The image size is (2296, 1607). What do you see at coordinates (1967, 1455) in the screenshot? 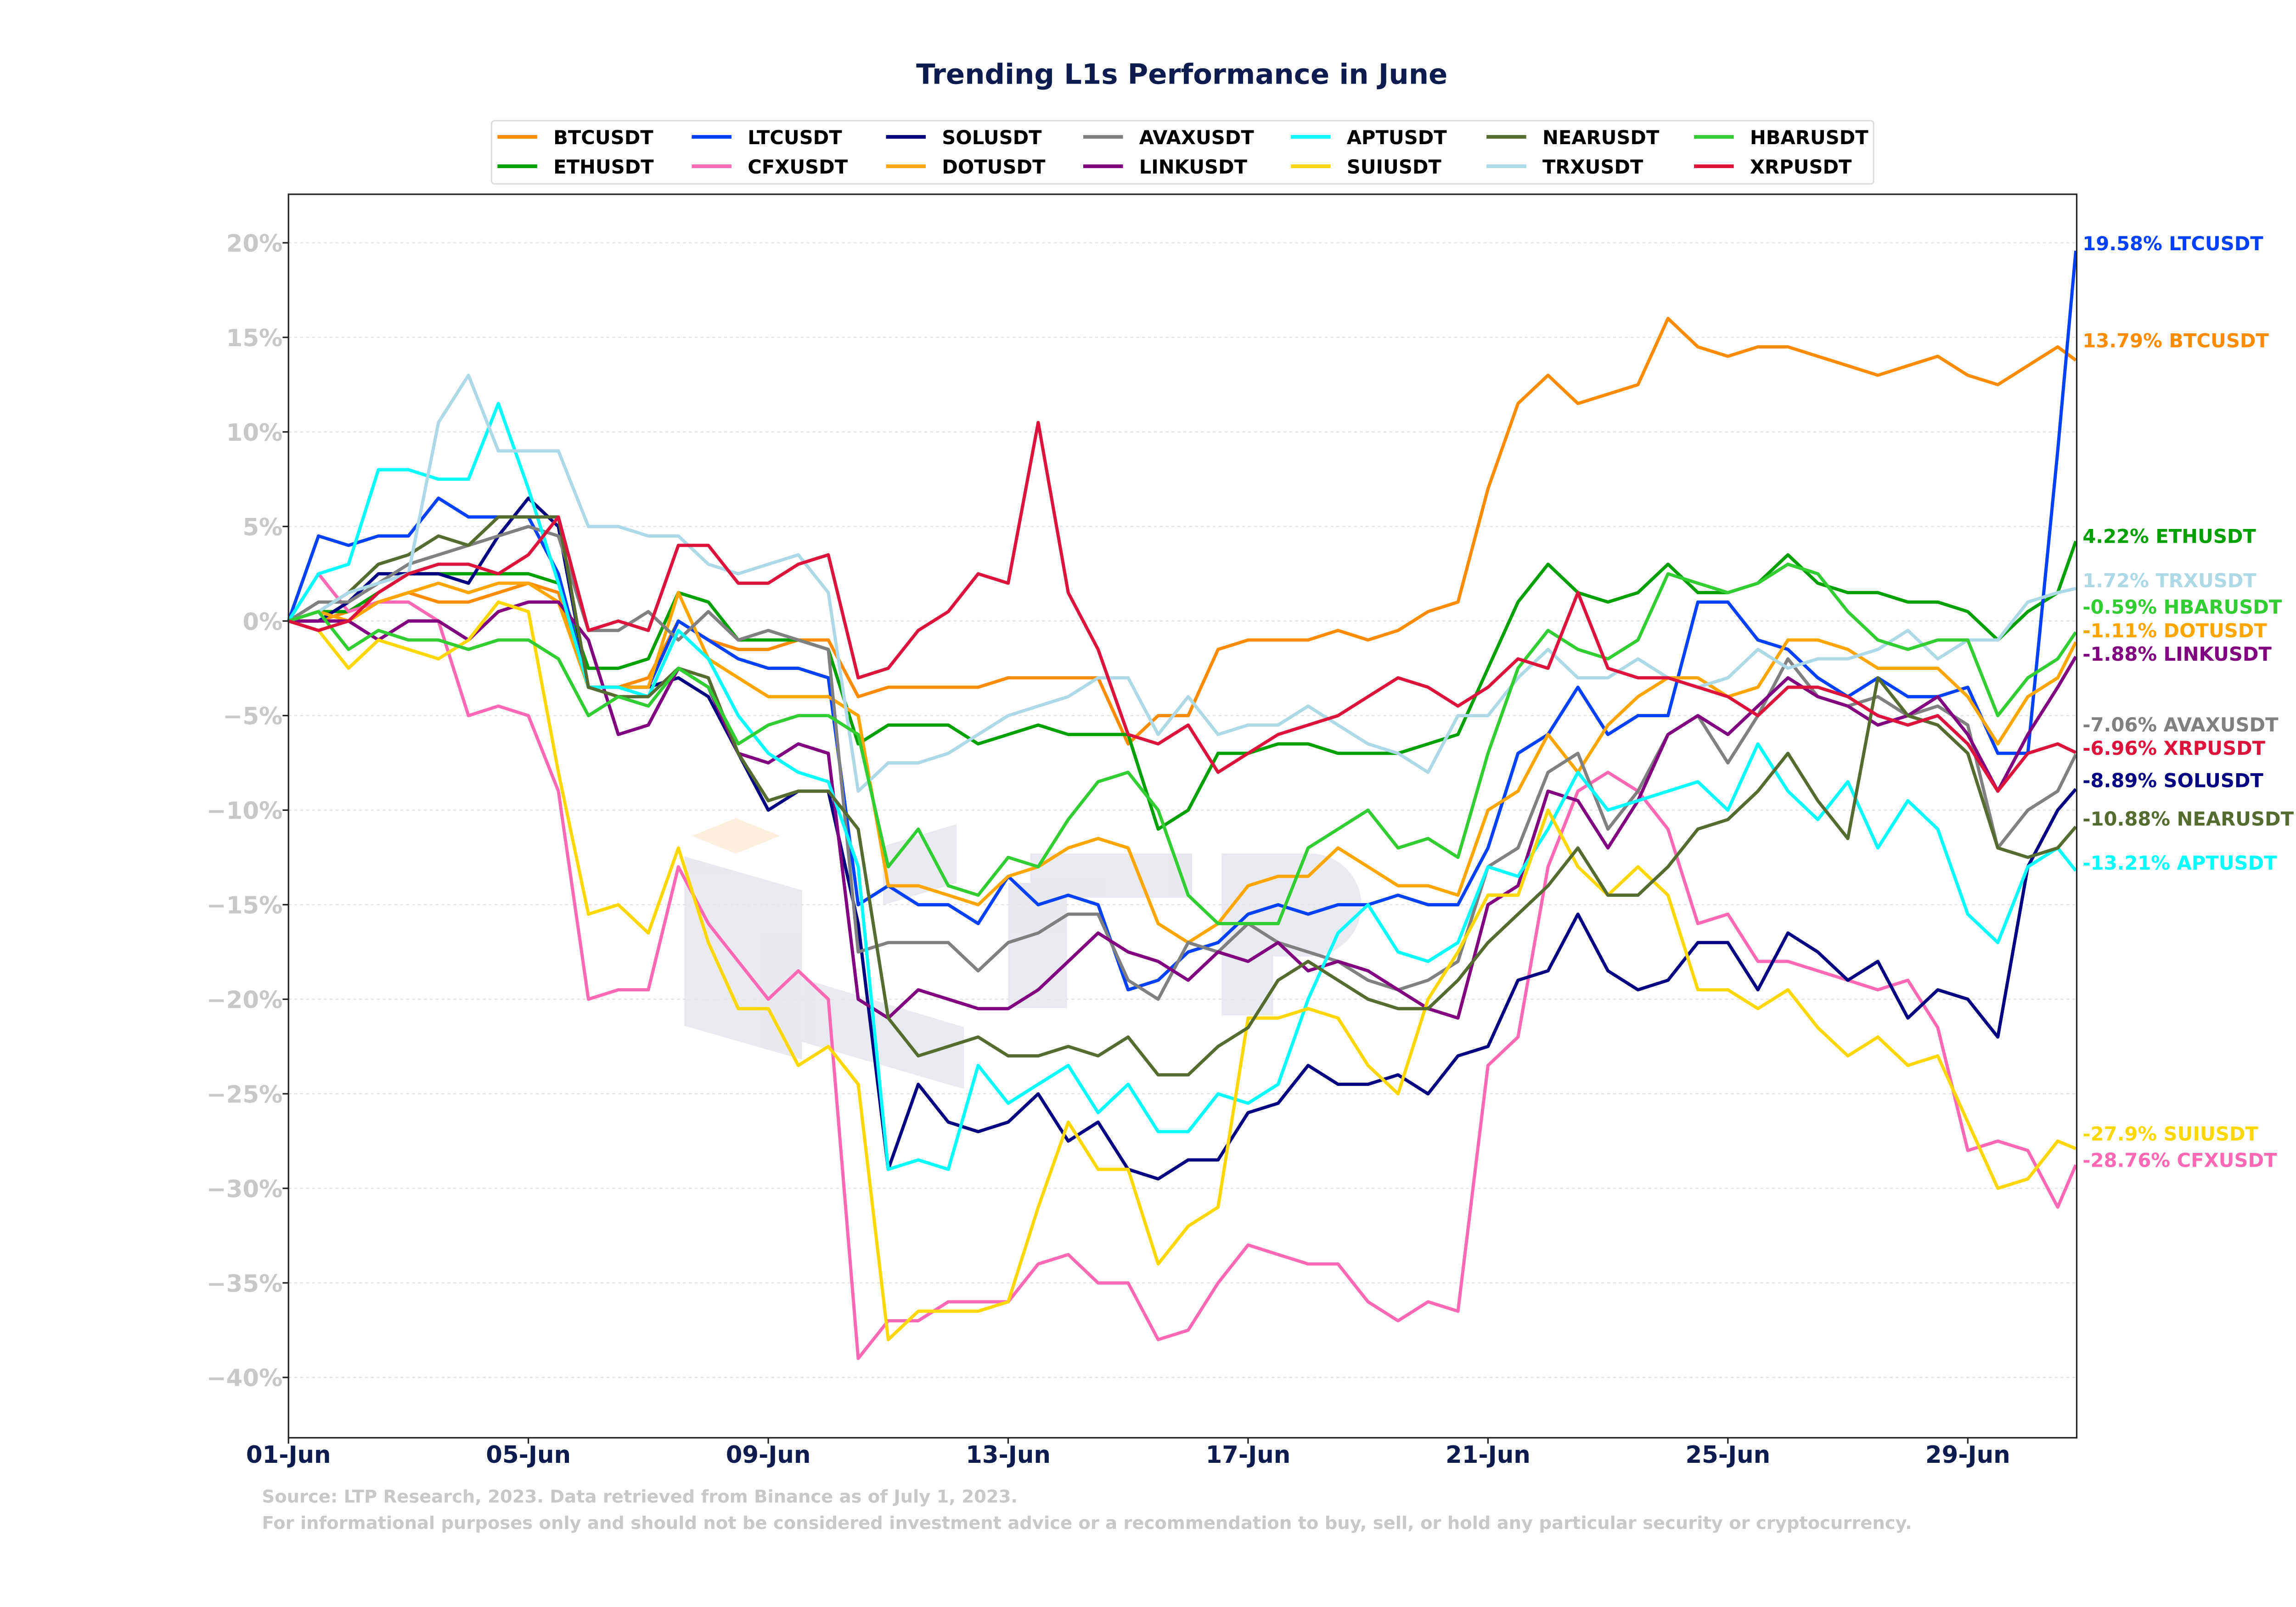
I see `x-tick-label: 29-Jun` at bounding box center [1967, 1455].